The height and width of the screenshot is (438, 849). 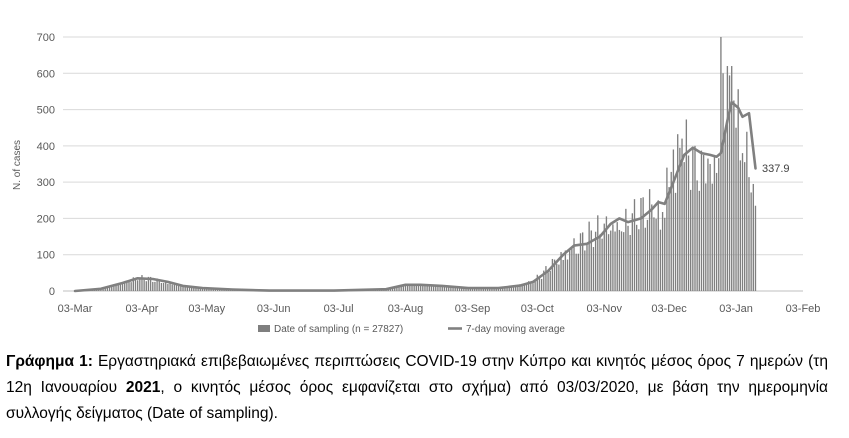 What do you see at coordinates (264, 328) in the screenshot?
I see `legend-bar-swatch` at bounding box center [264, 328].